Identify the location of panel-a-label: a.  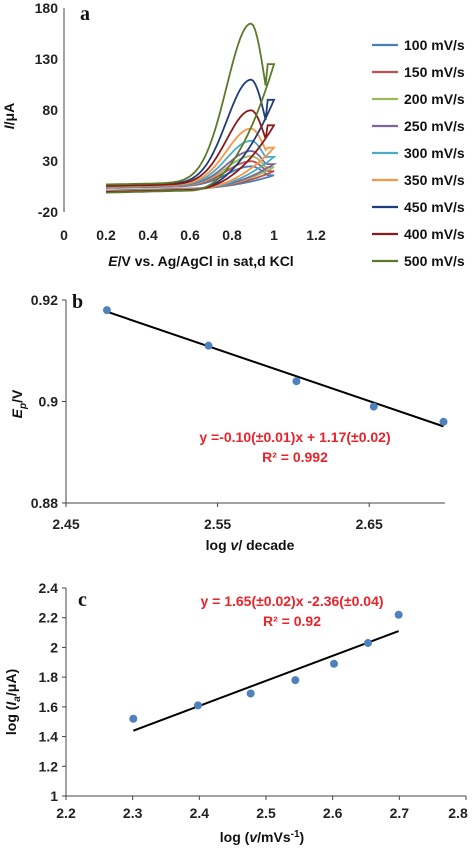
(85, 14).